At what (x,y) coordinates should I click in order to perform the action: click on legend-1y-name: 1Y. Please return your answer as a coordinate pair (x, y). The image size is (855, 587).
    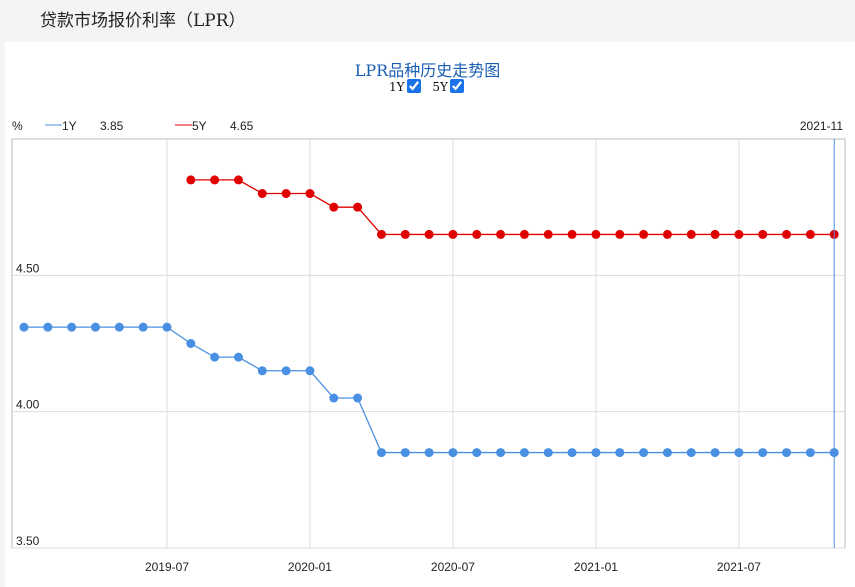
    Looking at the image, I should click on (69, 126).